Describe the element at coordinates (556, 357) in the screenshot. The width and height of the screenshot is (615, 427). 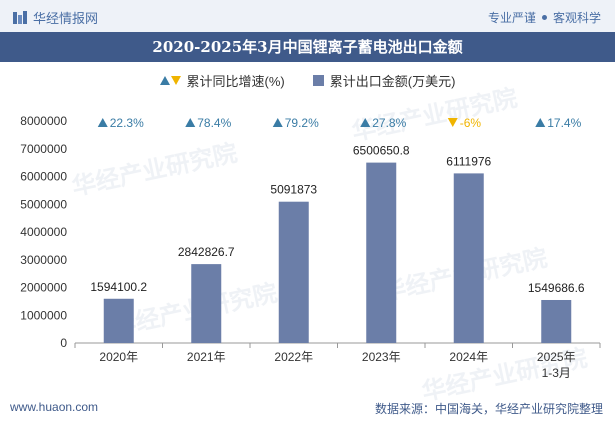
I see `x-tick-label: 2025年` at that location.